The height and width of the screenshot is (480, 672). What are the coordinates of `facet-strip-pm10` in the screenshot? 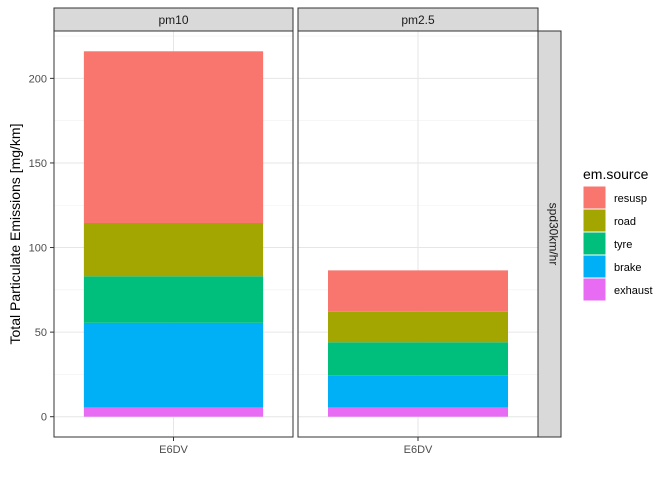 It's located at (173, 19).